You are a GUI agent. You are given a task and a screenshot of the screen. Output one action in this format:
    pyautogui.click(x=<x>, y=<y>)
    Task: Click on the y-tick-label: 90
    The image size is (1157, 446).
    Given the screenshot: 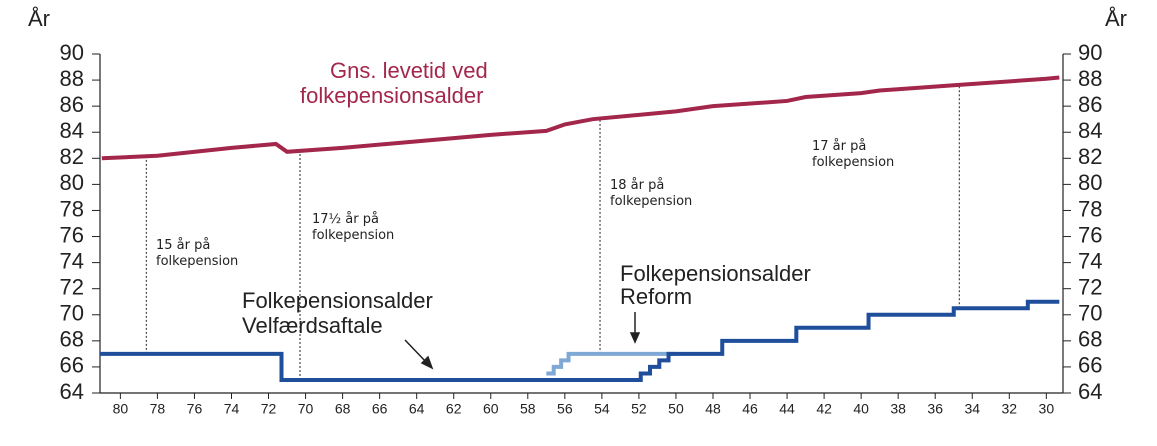 What is the action you would take?
    pyautogui.click(x=72, y=52)
    